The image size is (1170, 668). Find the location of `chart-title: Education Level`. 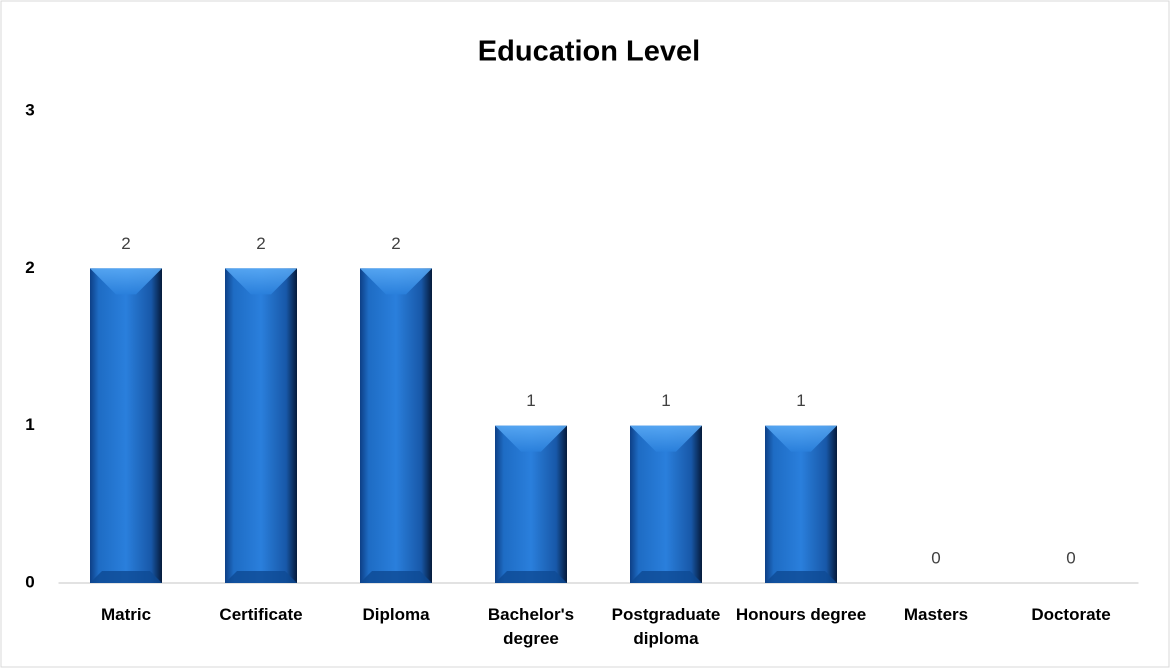

chart-title: Education Level is located at coordinates (589, 52).